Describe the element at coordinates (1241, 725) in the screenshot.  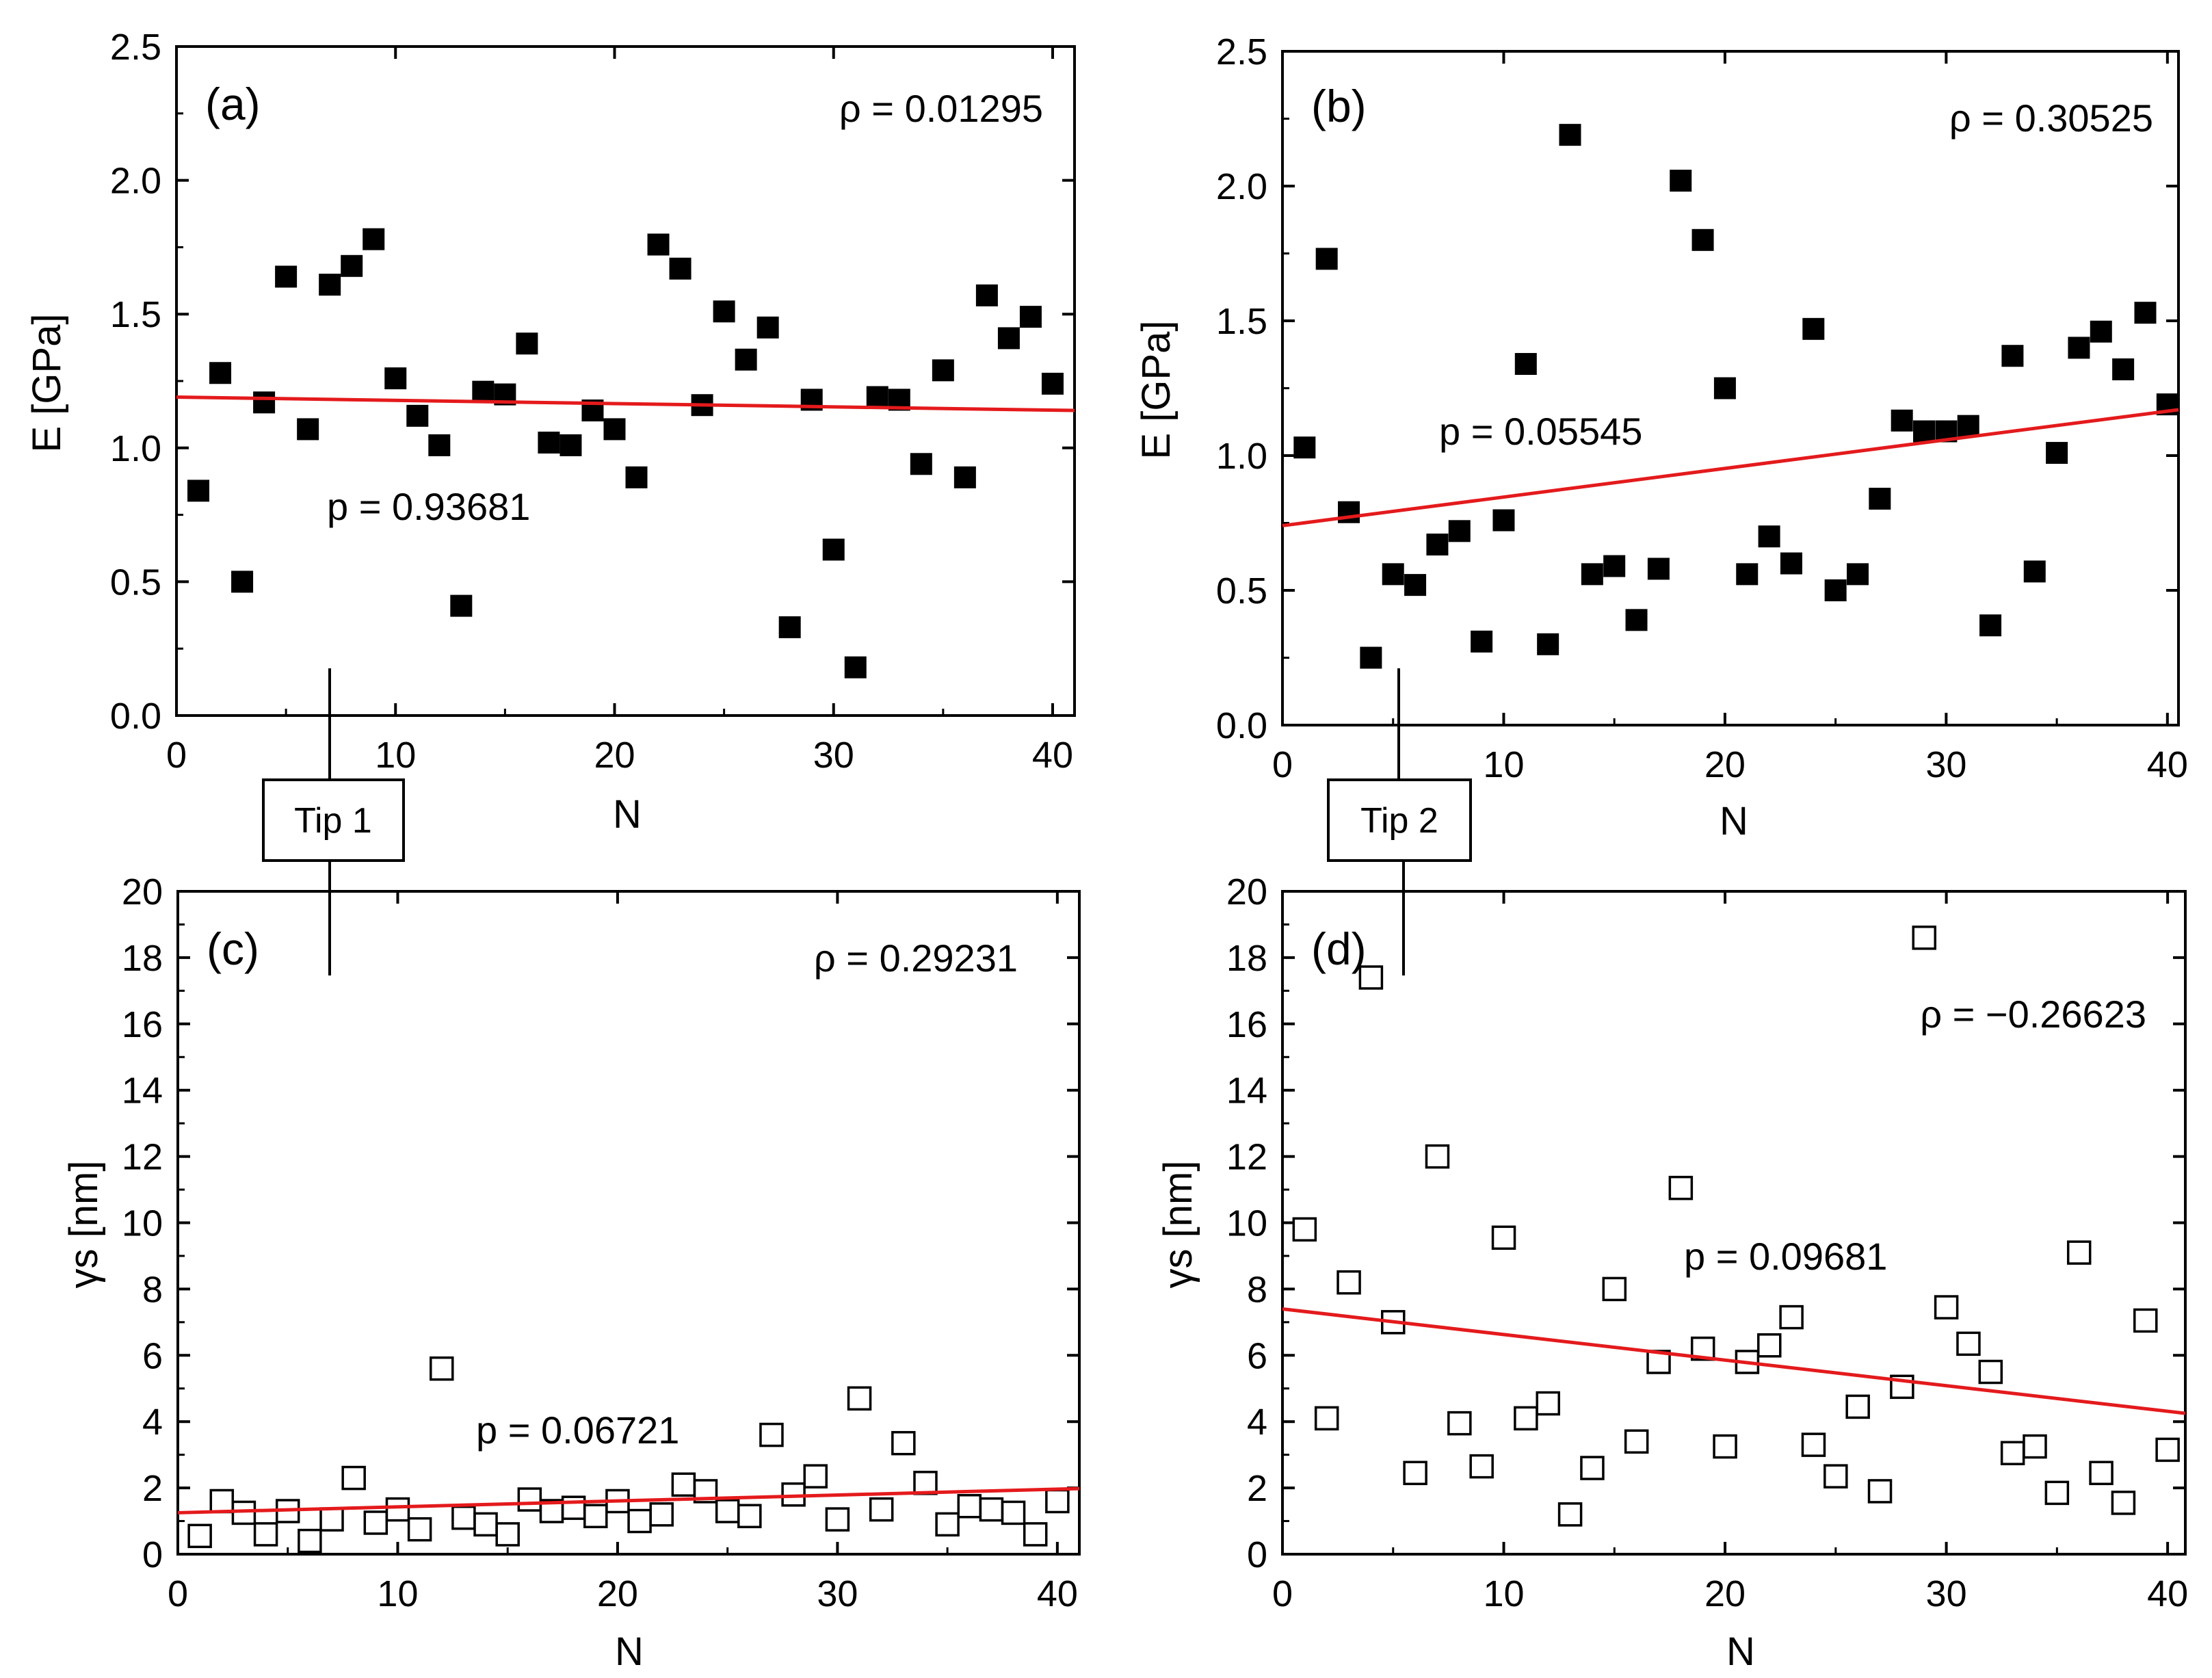
I see `y-tick-label: 0.0` at that location.